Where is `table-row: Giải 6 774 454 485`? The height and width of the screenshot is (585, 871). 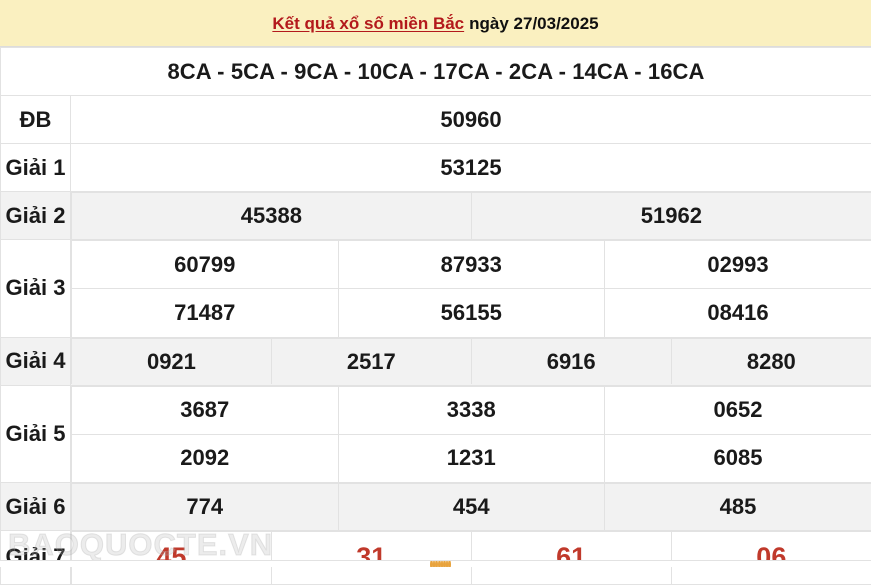 table-row: Giải 6 774 454 485 is located at coordinates (436, 507).